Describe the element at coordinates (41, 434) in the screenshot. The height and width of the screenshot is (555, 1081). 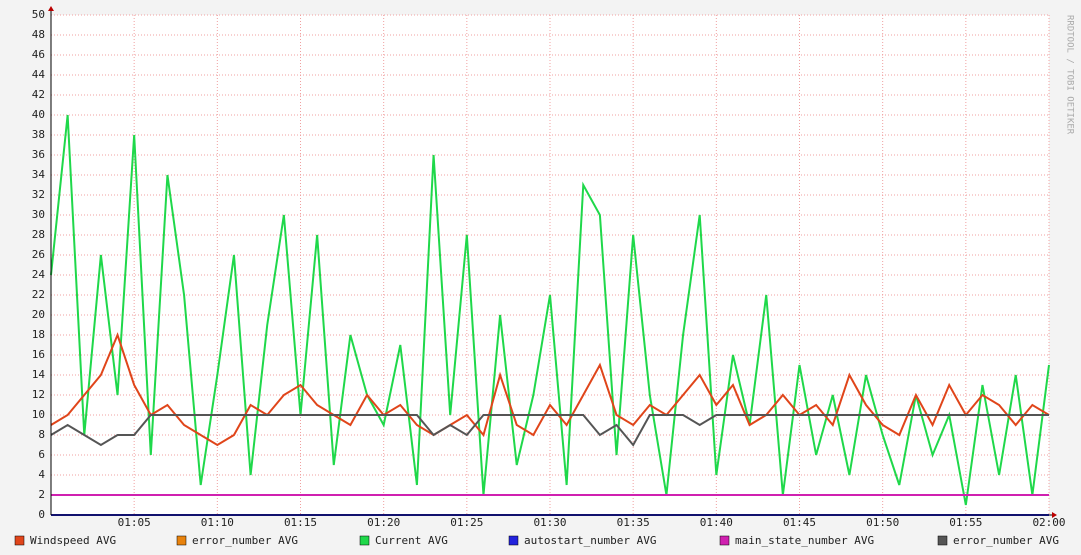
I see `y-tick-label: 8` at that location.